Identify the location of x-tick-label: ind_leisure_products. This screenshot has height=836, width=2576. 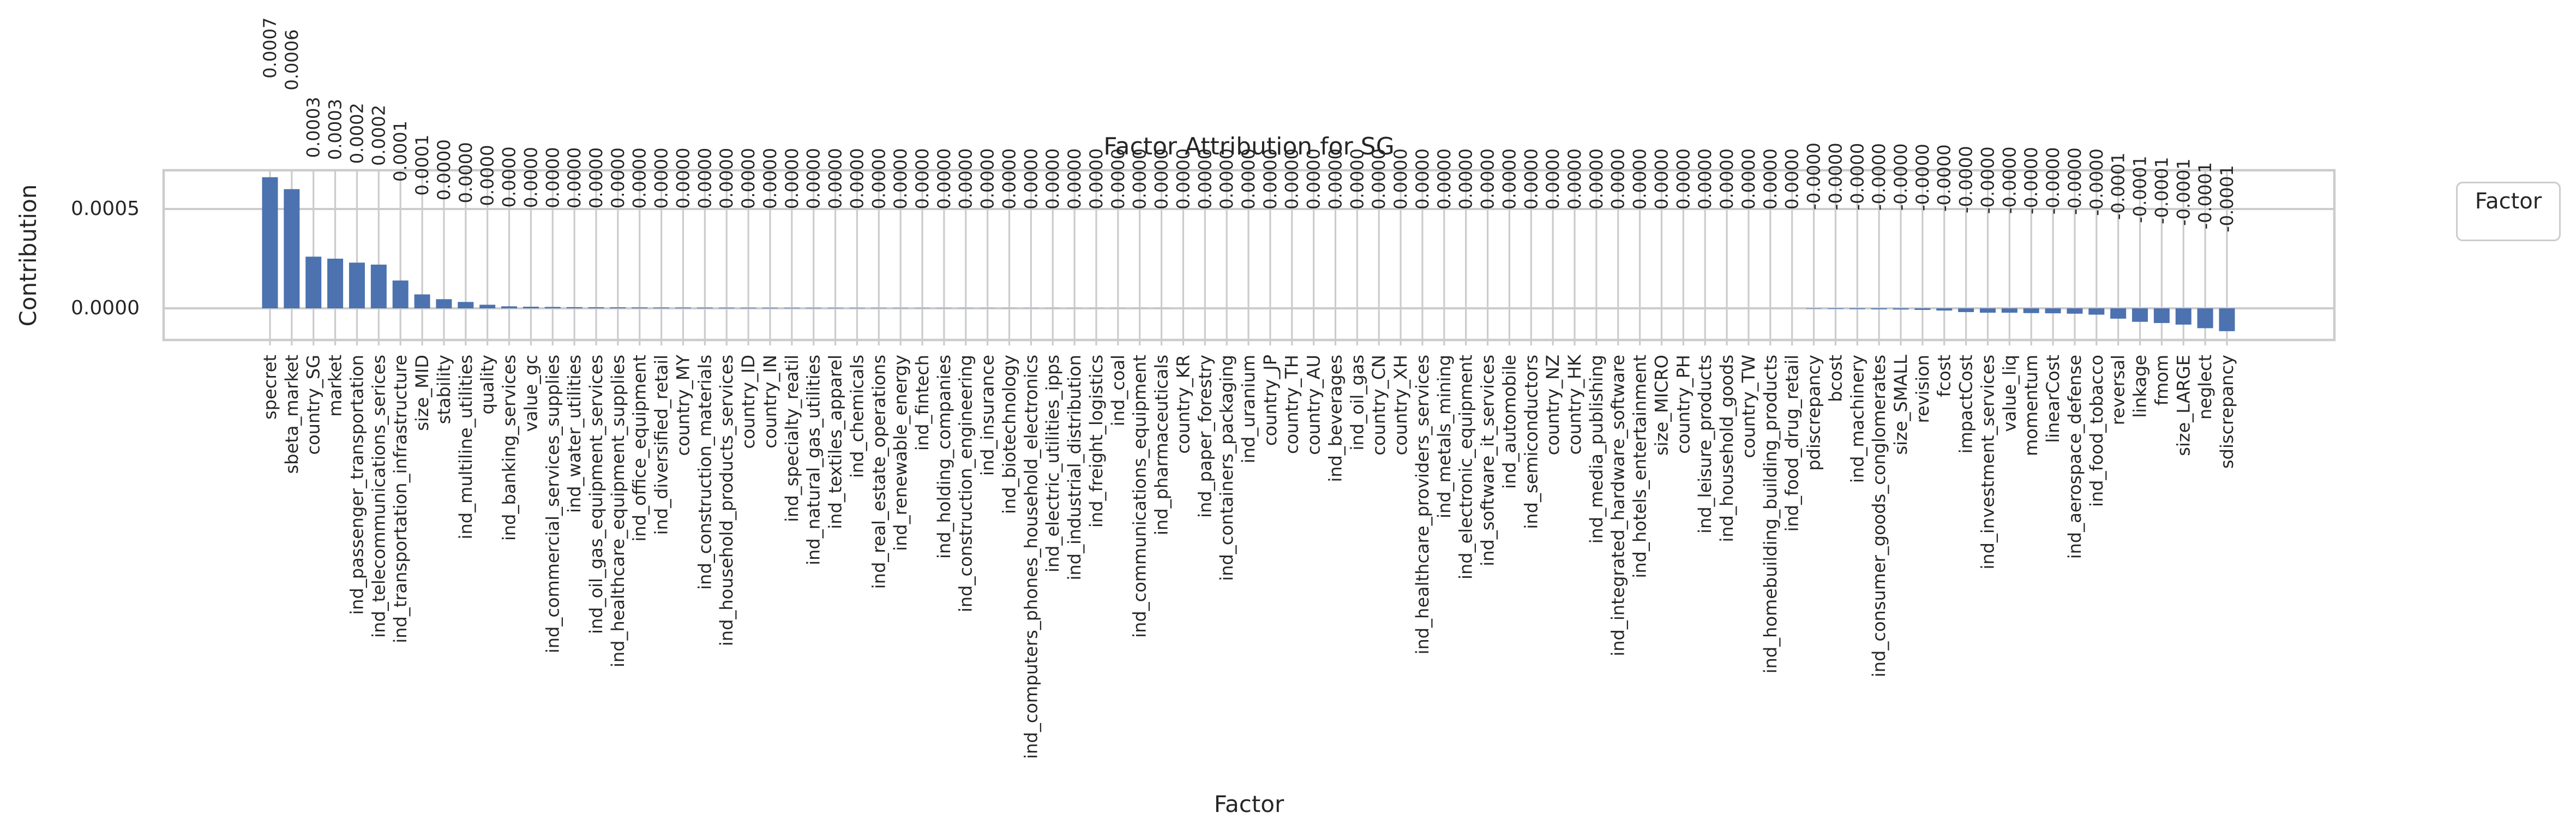
(1705, 444).